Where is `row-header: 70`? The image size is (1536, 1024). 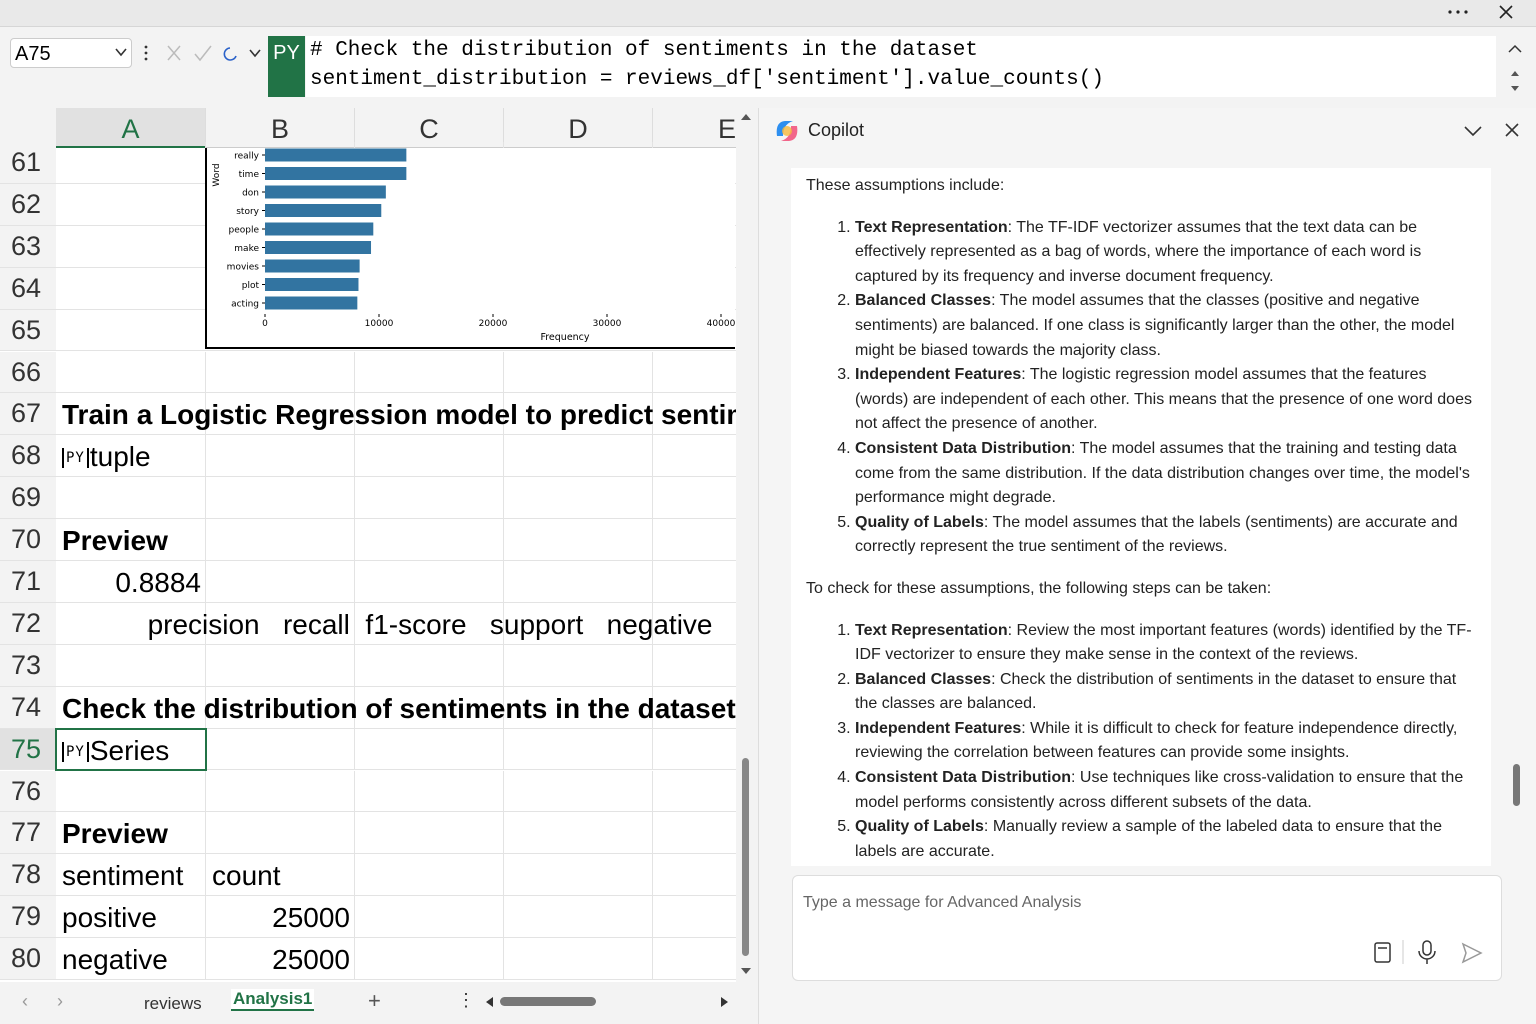
row-header: 70 is located at coordinates (28, 540).